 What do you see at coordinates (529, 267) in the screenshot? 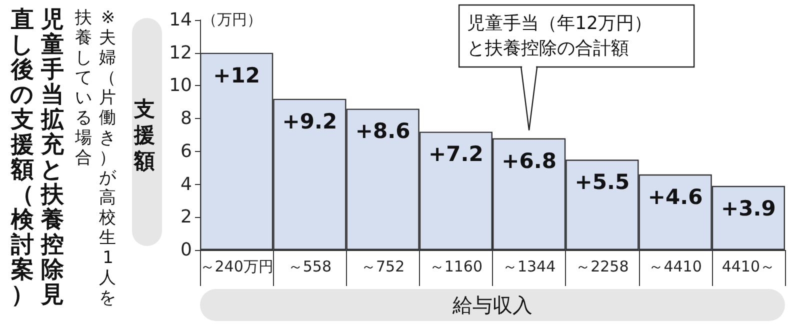
I see `x-tick-label: ～1344` at bounding box center [529, 267].